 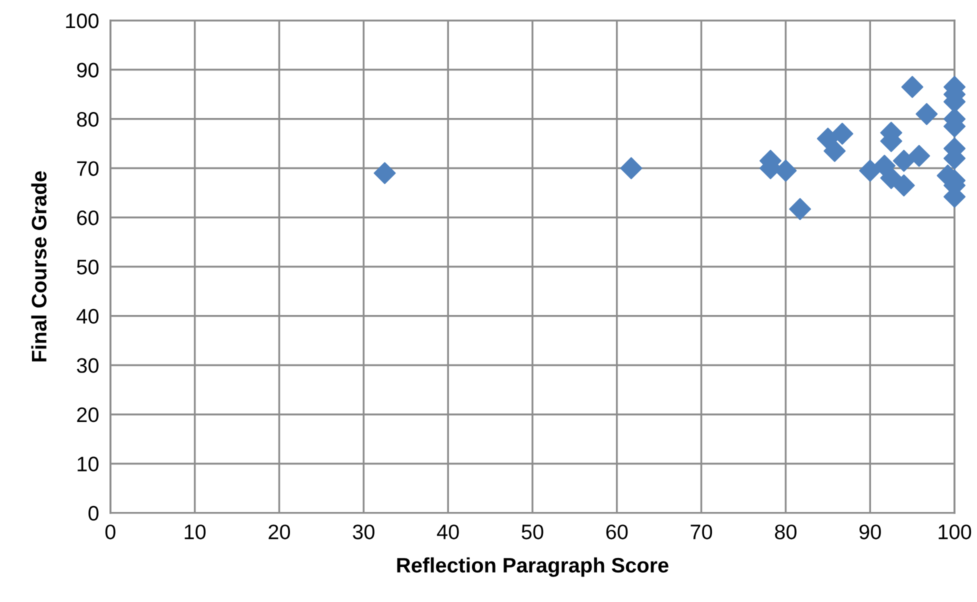 What do you see at coordinates (110, 532) in the screenshot?
I see `x-tick-label: 0` at bounding box center [110, 532].